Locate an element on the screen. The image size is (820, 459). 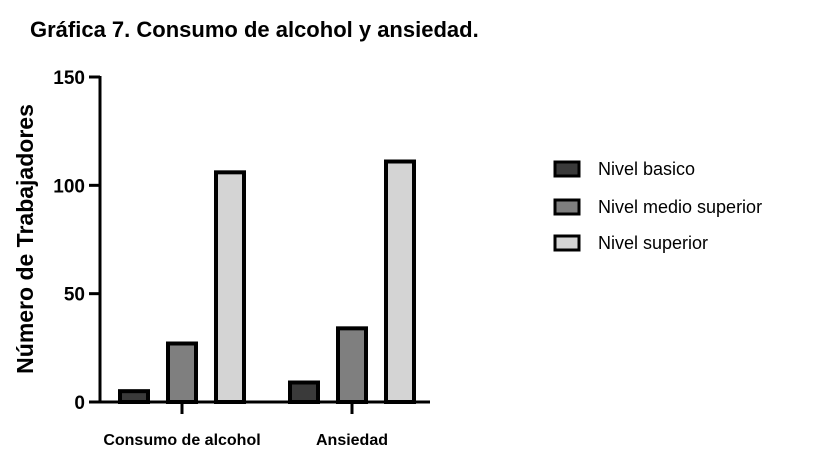
y-tick-label: 150 is located at coordinates (69, 78).